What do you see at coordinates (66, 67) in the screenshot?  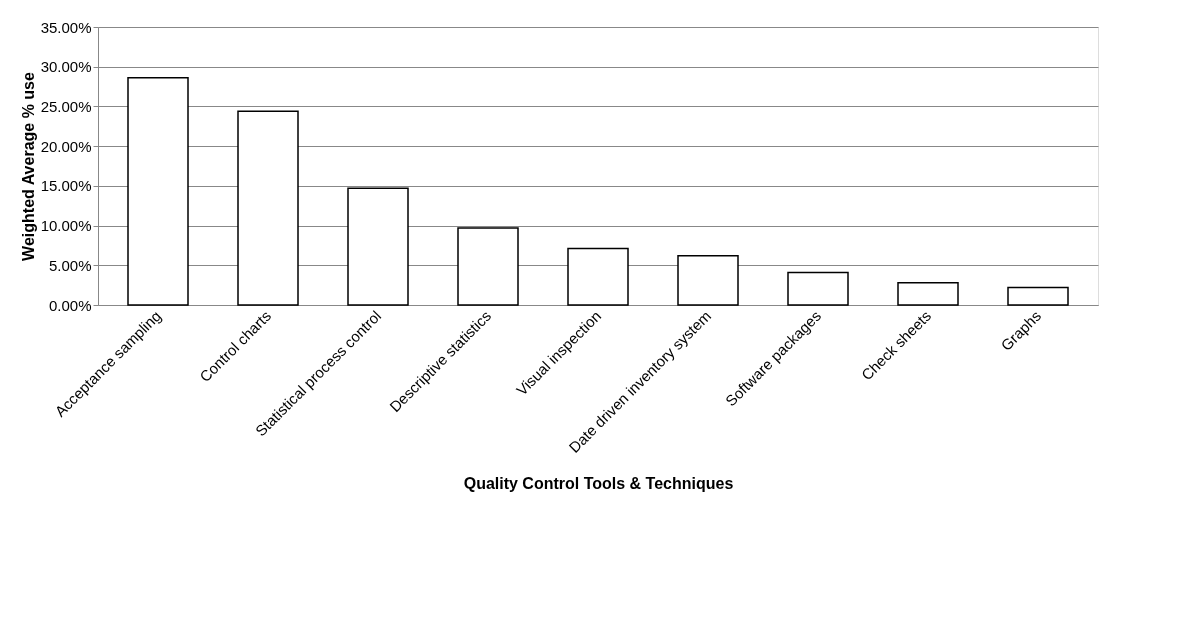 I see `y-tick-label: 30.00%` at bounding box center [66, 67].